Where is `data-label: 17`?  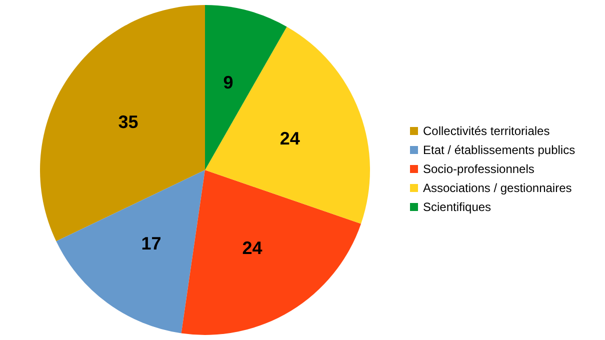
data-label: 17 is located at coordinates (151, 243).